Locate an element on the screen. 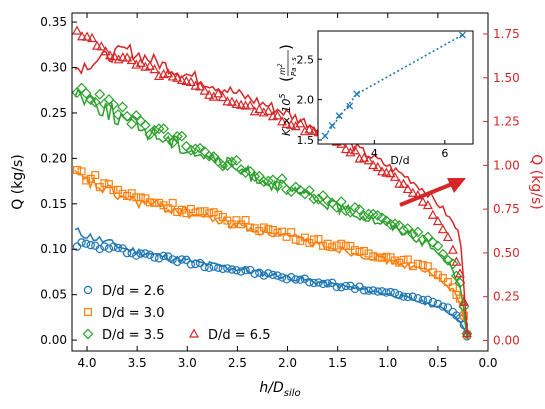  y-left-tick-label: 0.15 is located at coordinates (53, 204).